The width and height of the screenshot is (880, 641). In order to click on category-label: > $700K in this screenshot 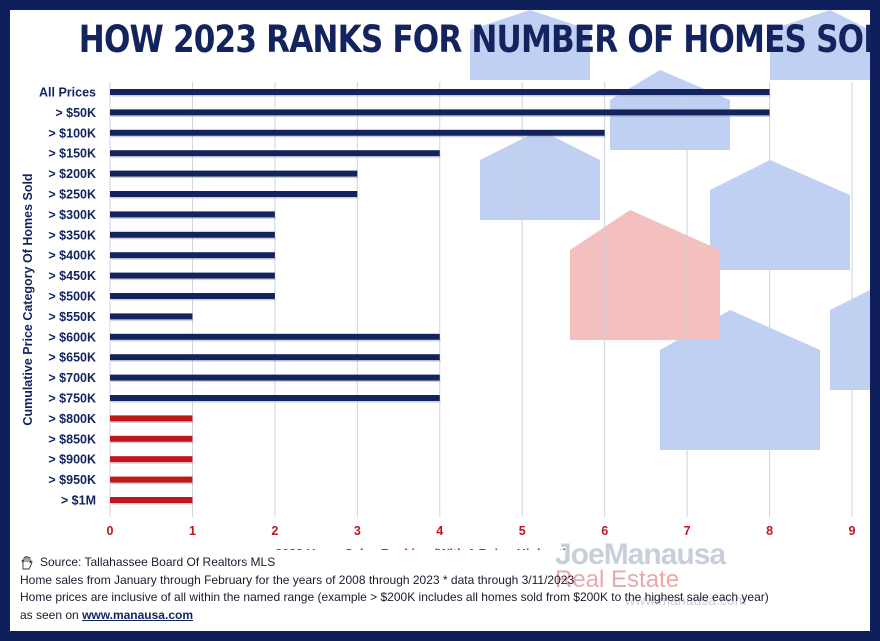, I will do `click(72, 378)`.